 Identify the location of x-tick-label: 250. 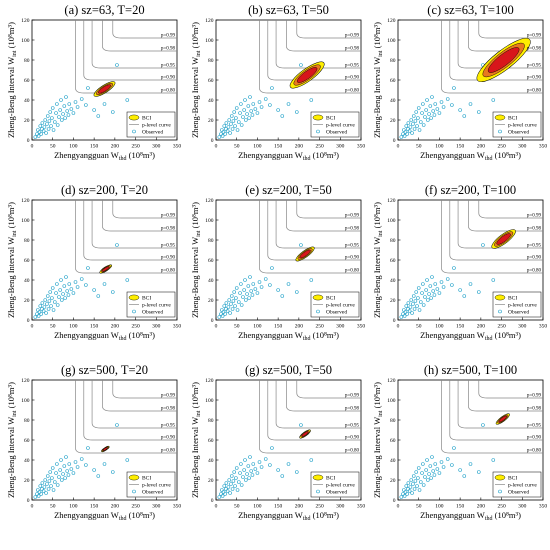
(319, 327).